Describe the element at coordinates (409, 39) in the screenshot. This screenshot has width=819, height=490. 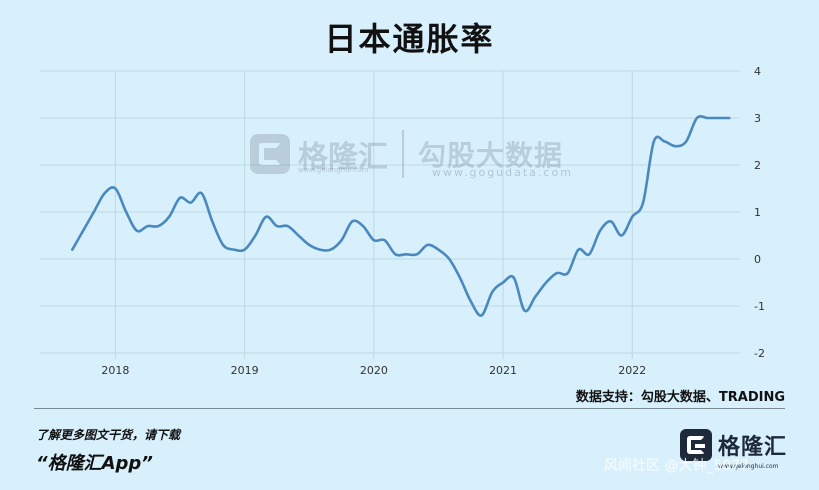
I see `chart-title: 日本通胀率` at that location.